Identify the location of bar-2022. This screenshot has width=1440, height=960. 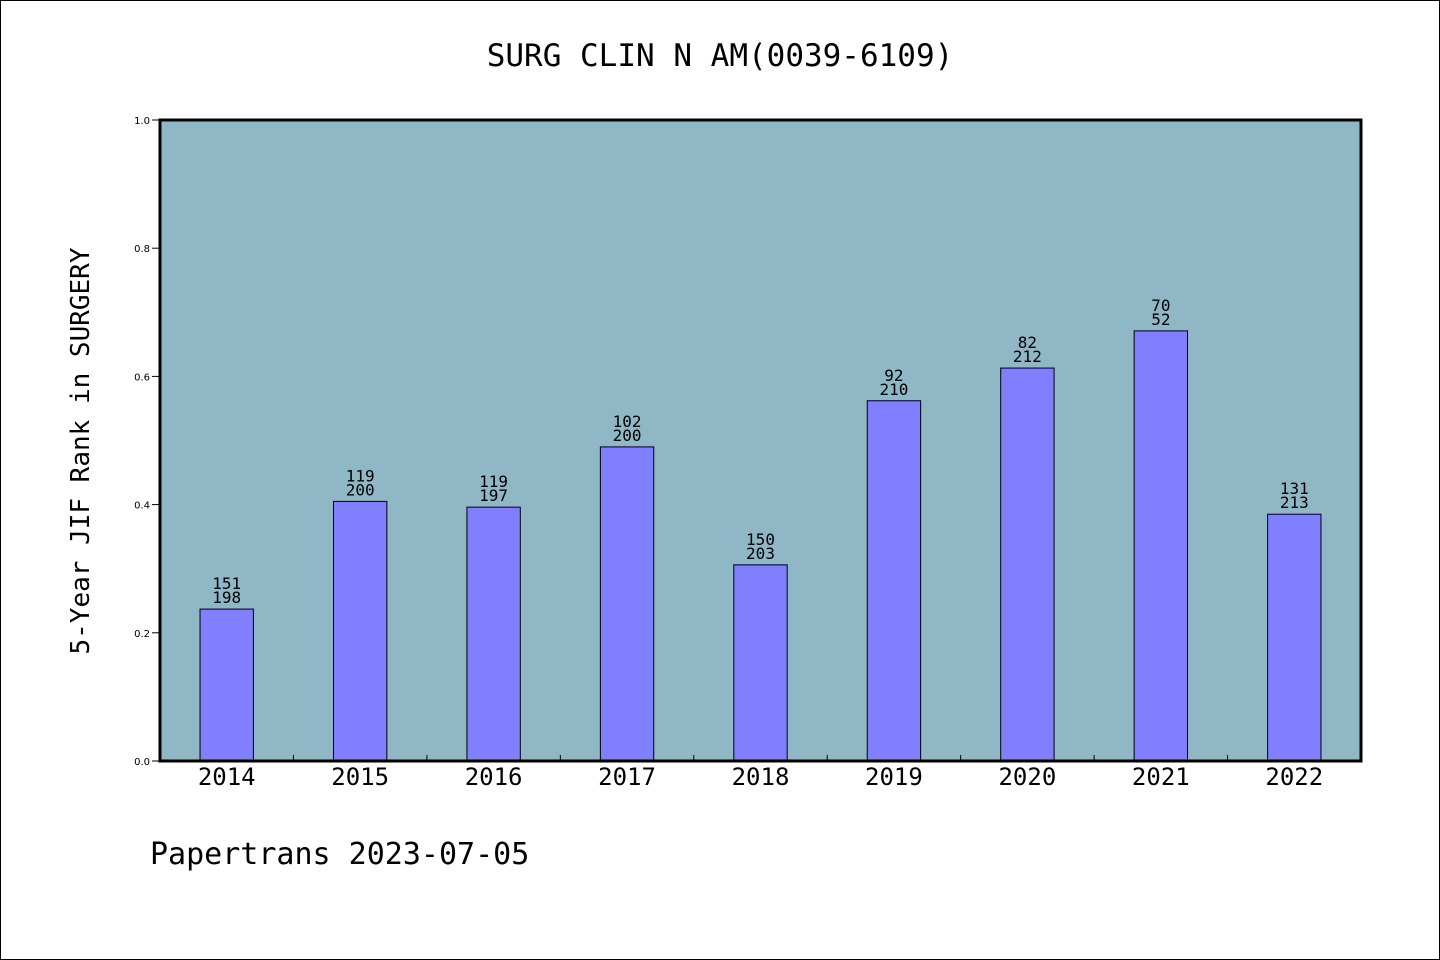
(1294, 637).